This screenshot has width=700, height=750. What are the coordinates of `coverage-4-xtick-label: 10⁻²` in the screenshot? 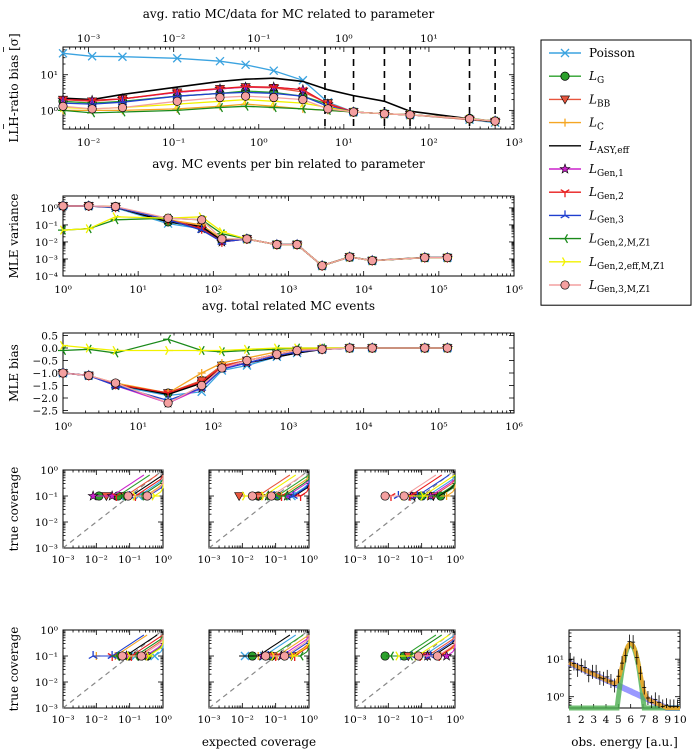 It's located at (96, 720).